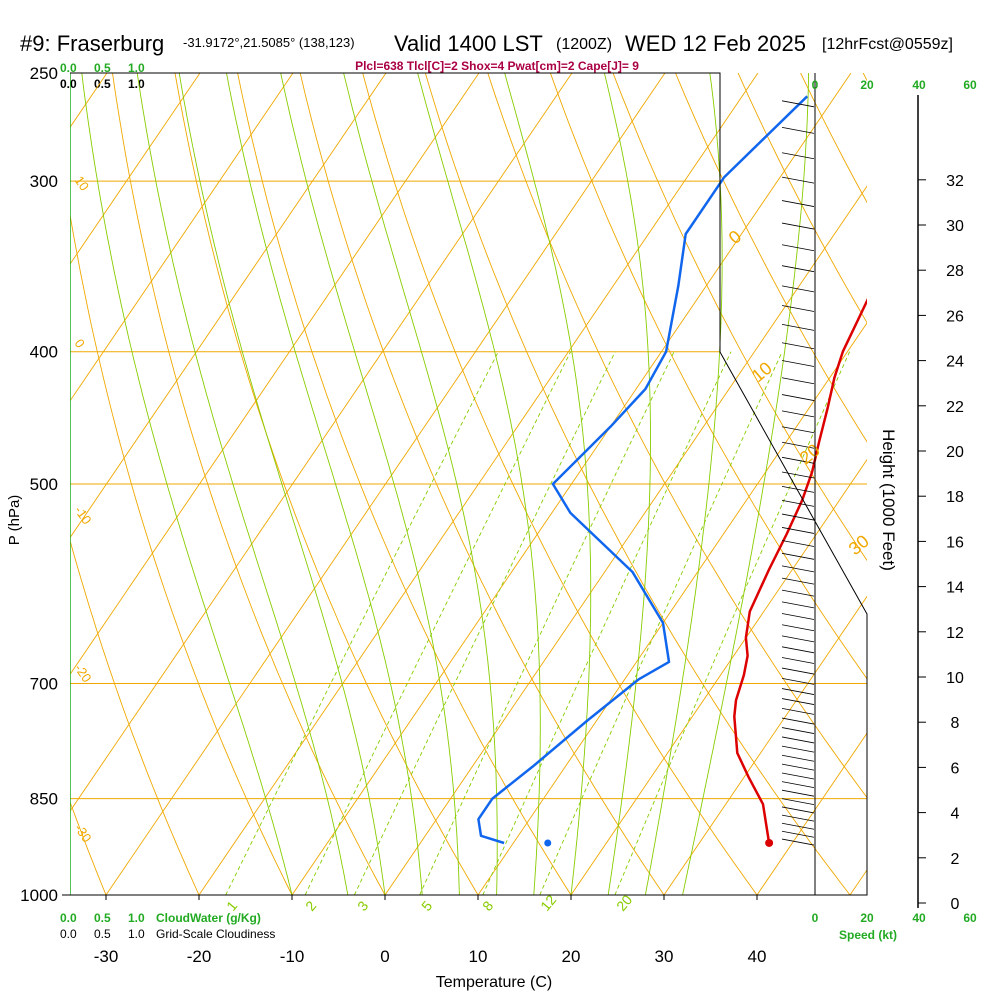  What do you see at coordinates (955, 633) in the screenshot?
I see `height-tick-label: 12` at bounding box center [955, 633].